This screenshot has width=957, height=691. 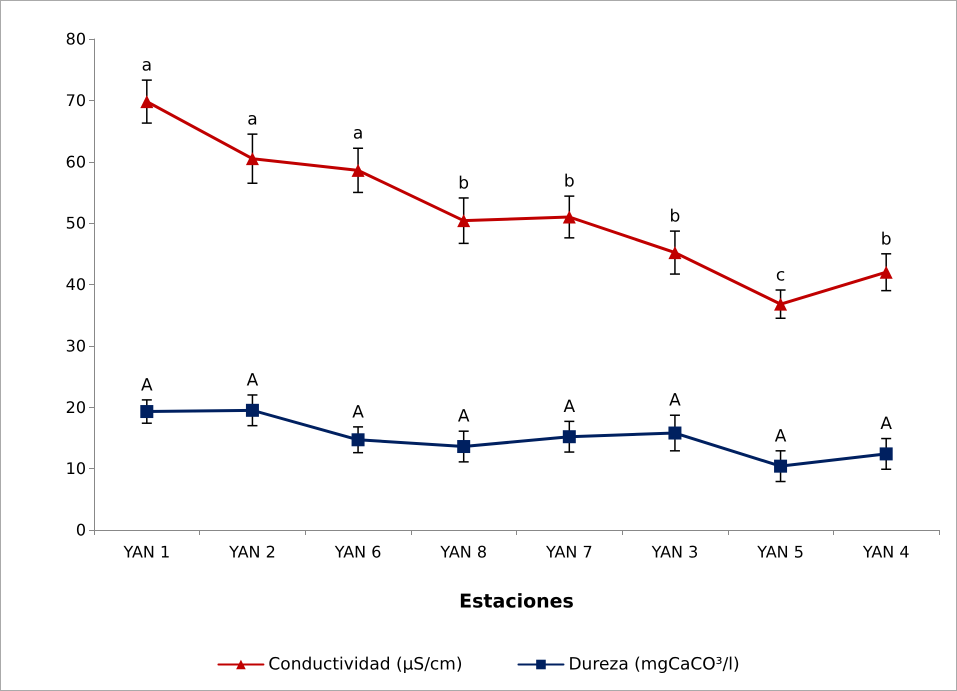 I want to click on x-tick-label: YAN 2, so click(x=252, y=552).